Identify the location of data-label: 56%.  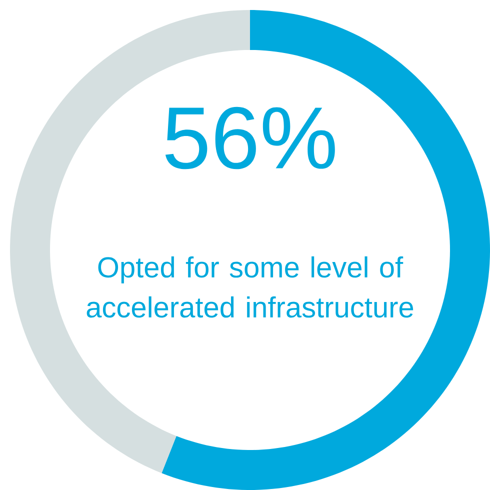
(250, 138).